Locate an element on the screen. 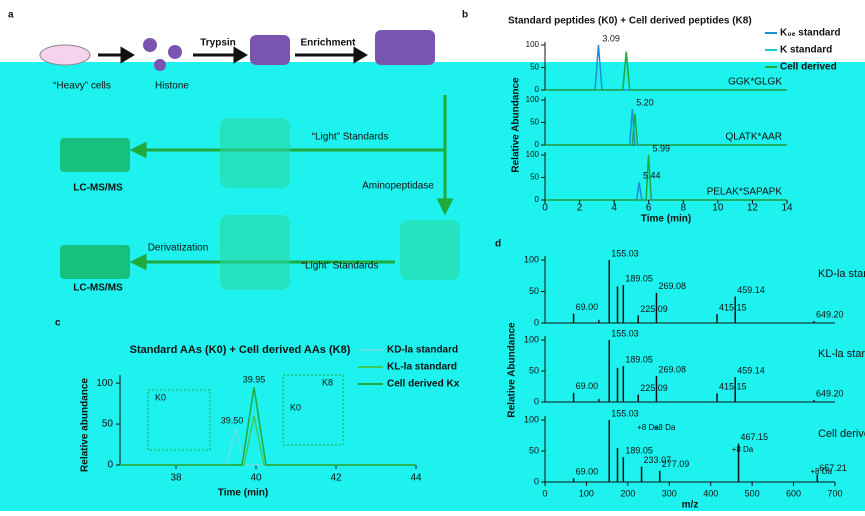 This screenshot has height=516, width=865. x-tick-label: 200 is located at coordinates (627, 493).